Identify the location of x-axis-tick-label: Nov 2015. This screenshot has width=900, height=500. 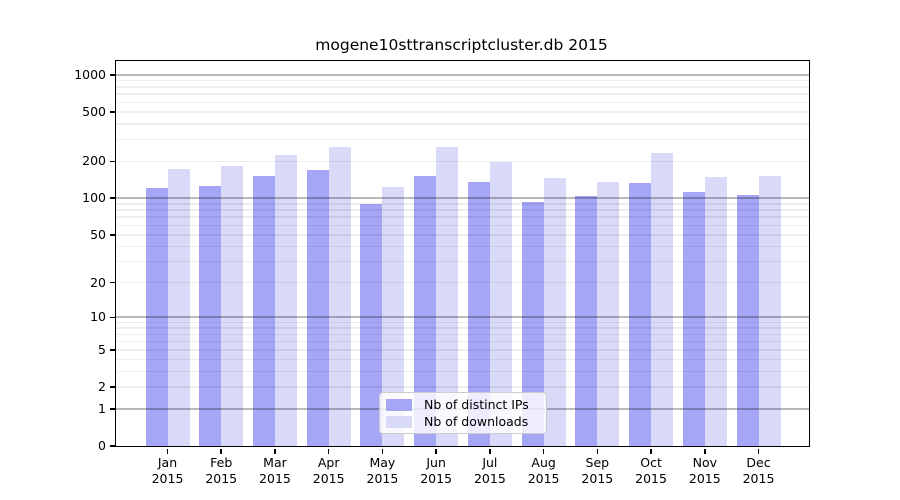
(704, 470).